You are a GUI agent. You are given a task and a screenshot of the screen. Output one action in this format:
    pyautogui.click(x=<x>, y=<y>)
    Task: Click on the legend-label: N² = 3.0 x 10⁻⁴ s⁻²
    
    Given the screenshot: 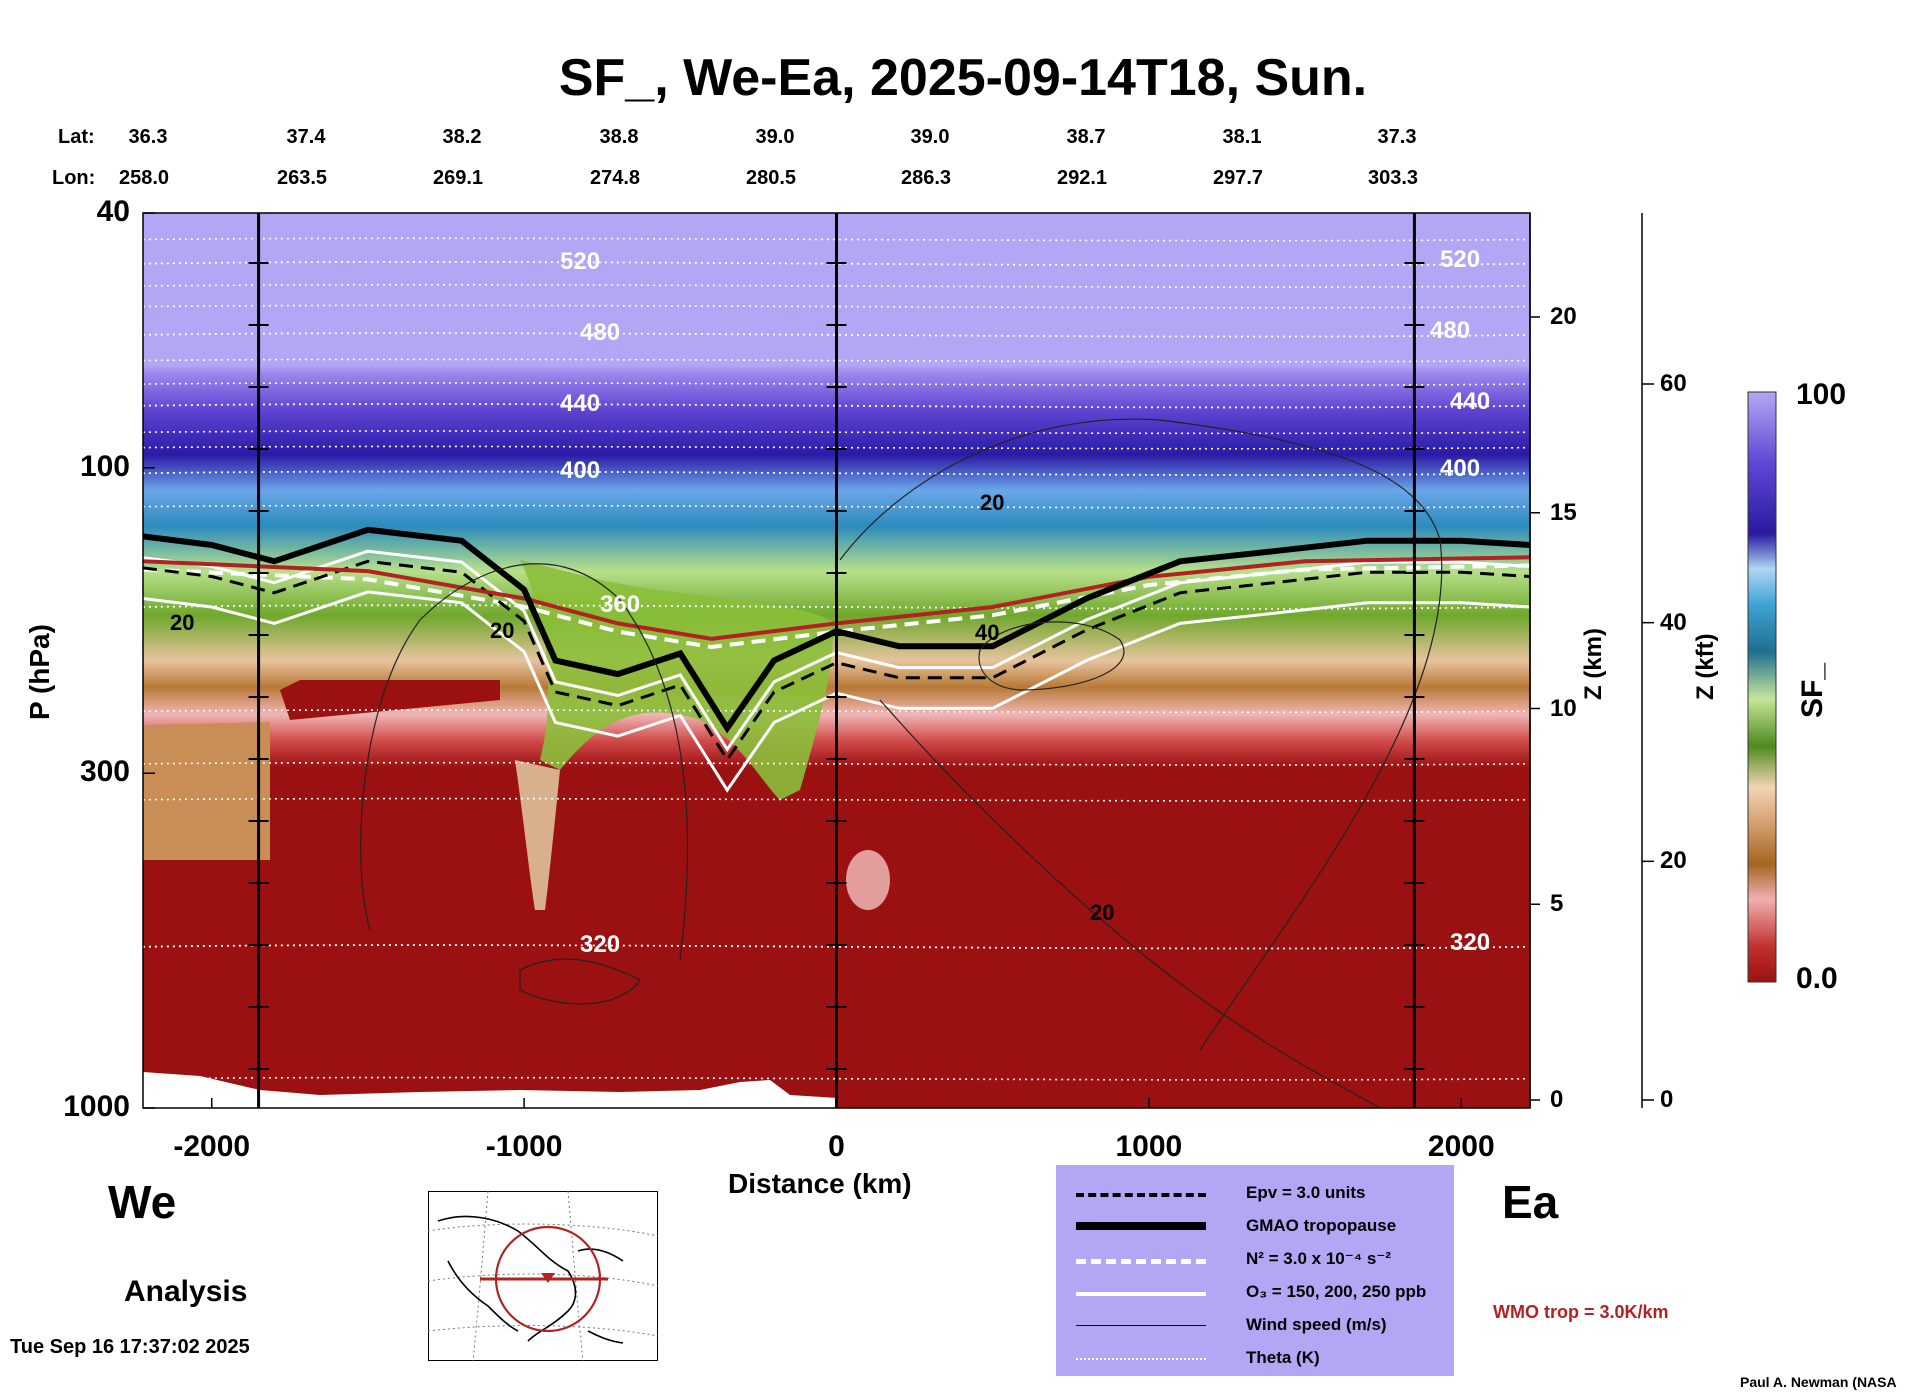 What is the action you would take?
    pyautogui.click(x=1318, y=1258)
    